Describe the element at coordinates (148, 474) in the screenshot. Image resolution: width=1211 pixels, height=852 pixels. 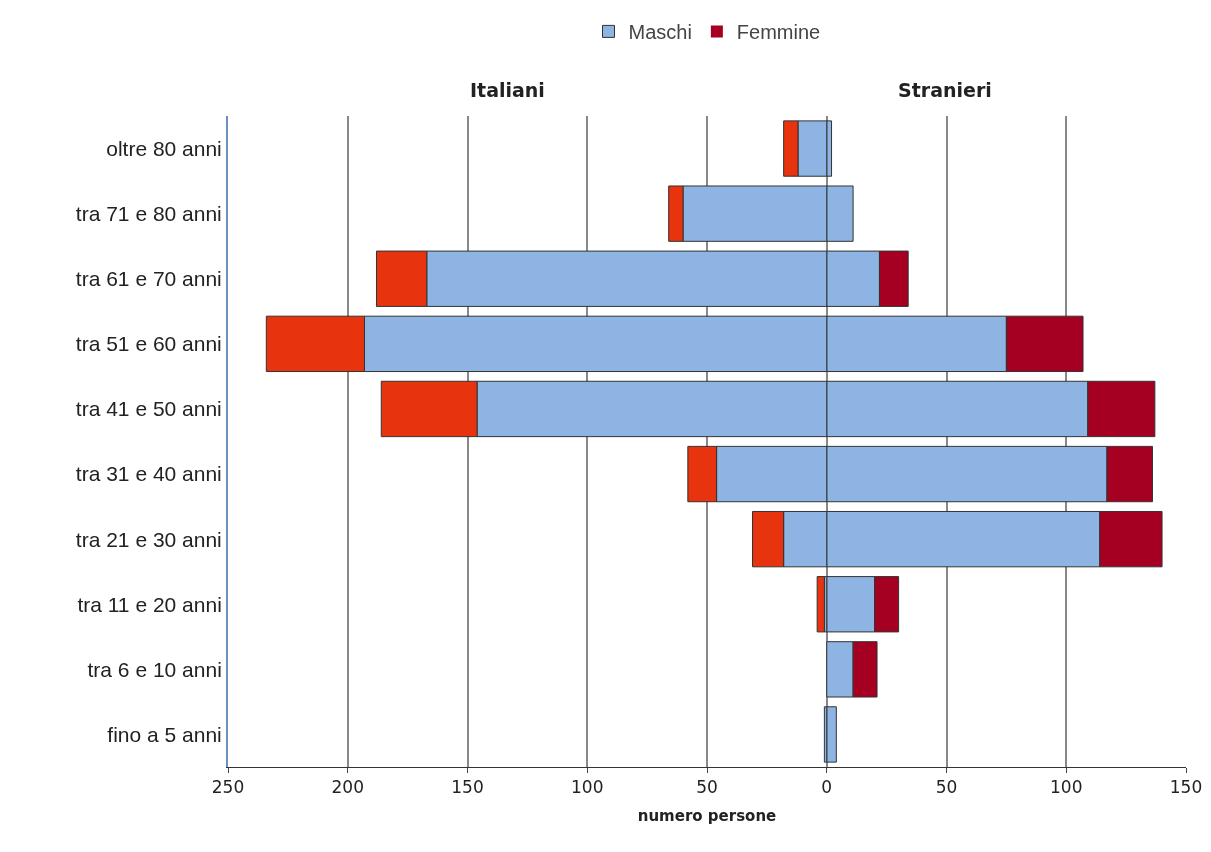
I see `y-tick-label: tra 31 e 40 anni` at that location.